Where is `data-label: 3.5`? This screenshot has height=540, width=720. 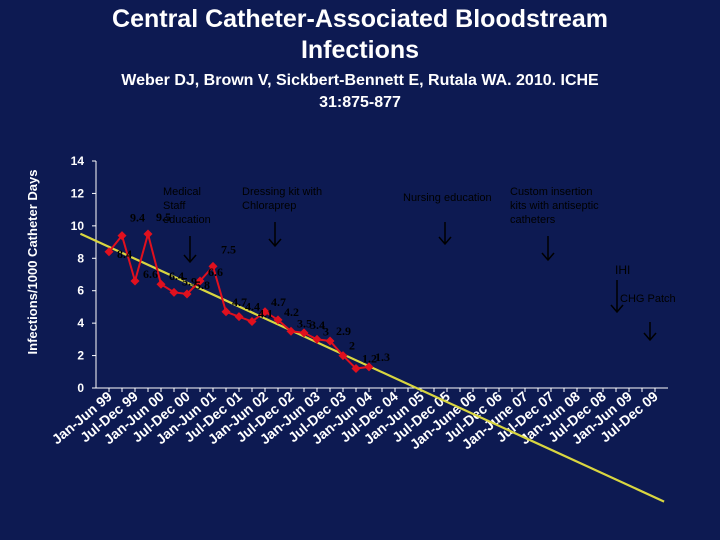
data-label: 3.5 is located at coordinates (304, 323).